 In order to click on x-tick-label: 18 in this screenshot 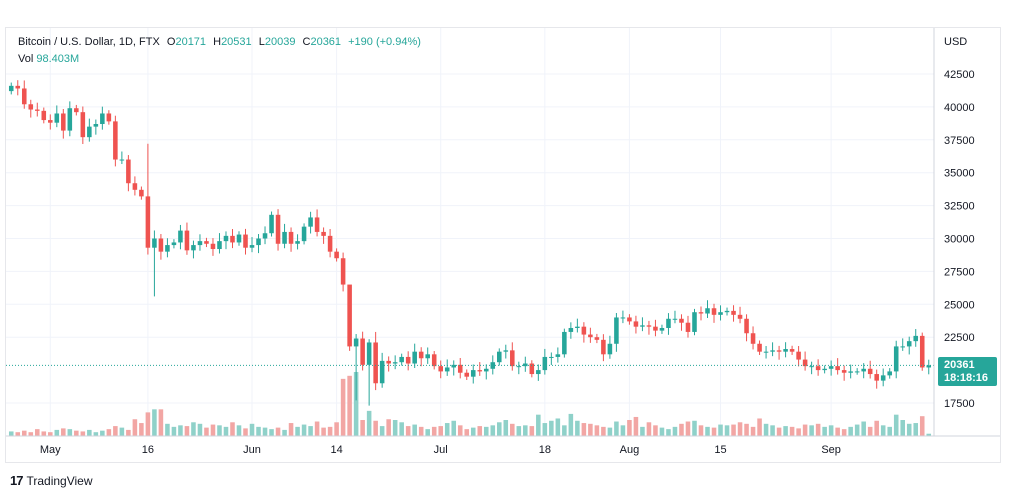, I will do `click(545, 450)`.